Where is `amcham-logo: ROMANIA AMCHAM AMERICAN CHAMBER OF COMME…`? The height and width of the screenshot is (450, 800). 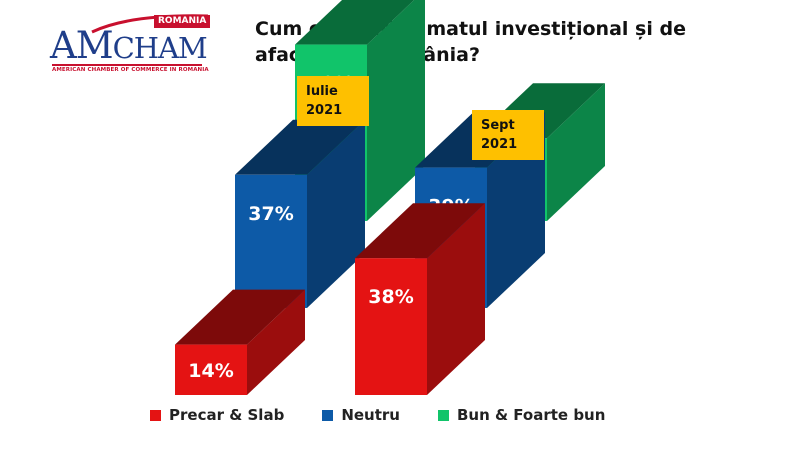
amcham-logo: ROMANIA AMCHAM AMERICAN CHAMBER OF COMME… is located at coordinates (132, 43).